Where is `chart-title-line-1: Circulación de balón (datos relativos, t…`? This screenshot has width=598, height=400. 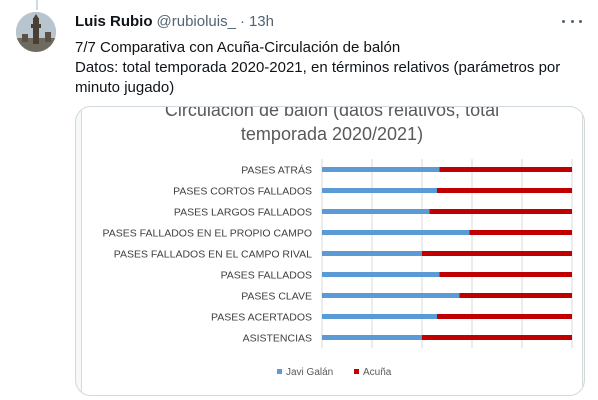 chart-title-line-1: Circulación de balón (datos relativos, t… is located at coordinates (332, 113).